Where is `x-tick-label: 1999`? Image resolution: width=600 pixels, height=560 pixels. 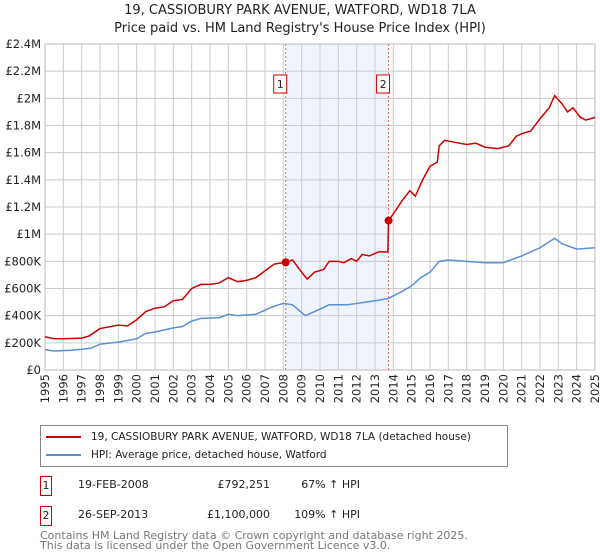 x-tick-label: 1999 is located at coordinates (118, 388).